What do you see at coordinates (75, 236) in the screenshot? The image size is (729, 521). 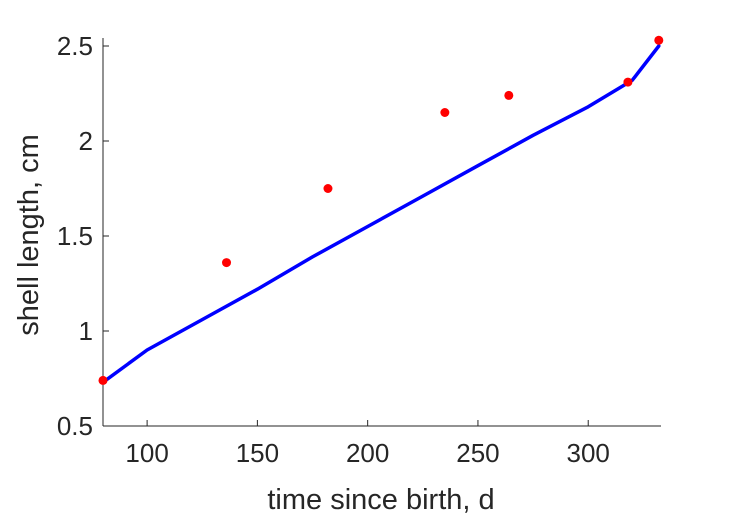 I see `y-tick-label: 1.5` at bounding box center [75, 236].